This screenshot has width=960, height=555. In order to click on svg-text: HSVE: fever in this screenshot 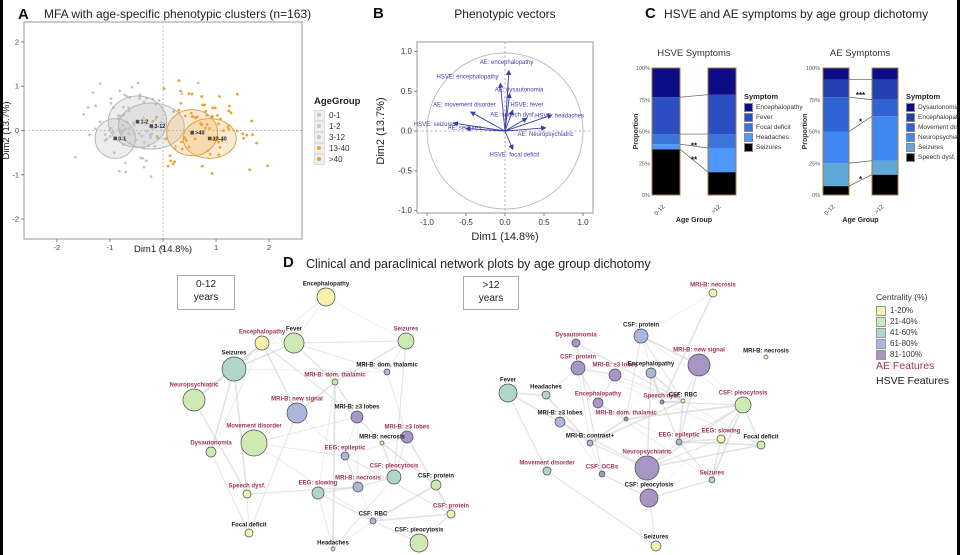, I will do `click(526, 105)`.